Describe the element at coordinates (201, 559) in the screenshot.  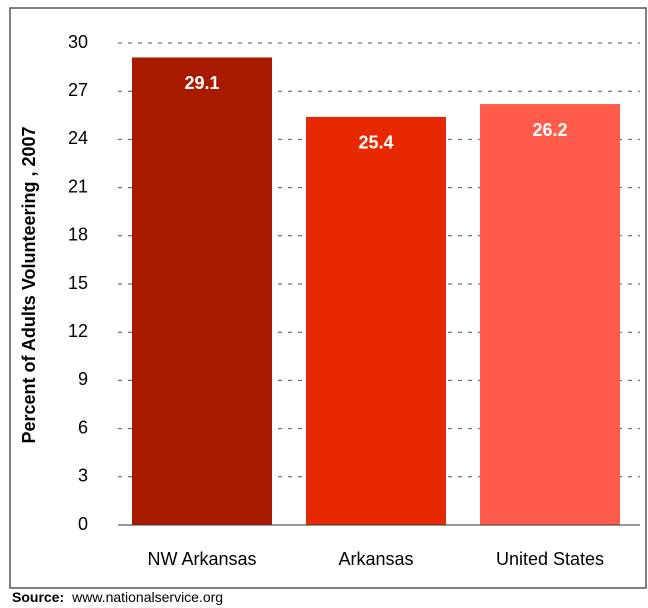
I see `x-tick-label: NW Arkansas` at that location.